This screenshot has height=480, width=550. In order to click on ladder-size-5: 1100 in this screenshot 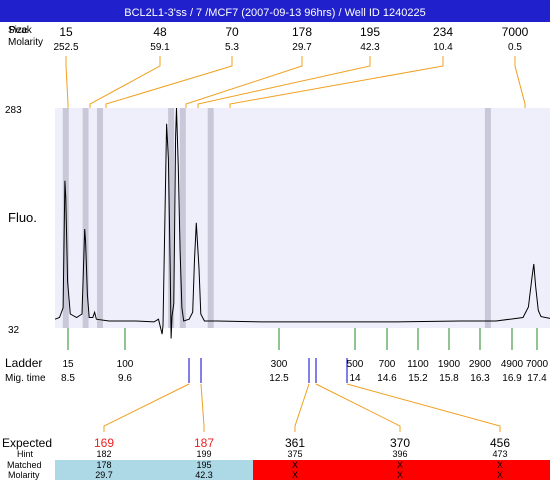, I will do `click(418, 364)`.